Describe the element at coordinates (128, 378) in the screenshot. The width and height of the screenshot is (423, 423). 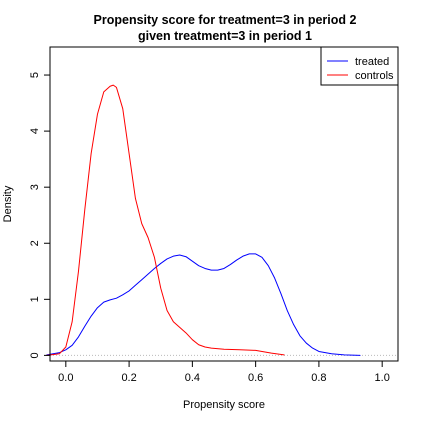
I see `x-tick-label: 0.2` at that location.